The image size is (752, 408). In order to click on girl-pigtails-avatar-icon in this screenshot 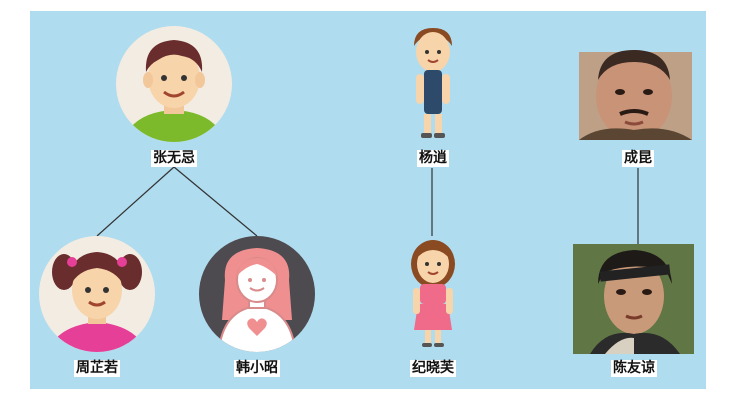, I will do `click(97, 298)`.